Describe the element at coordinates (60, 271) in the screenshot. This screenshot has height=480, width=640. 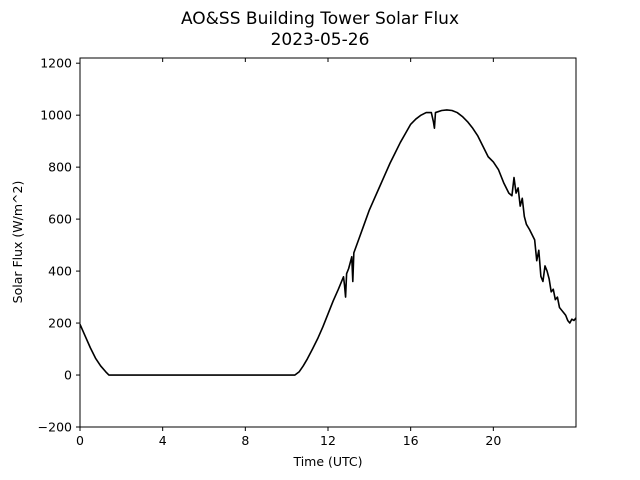
I see `y-tick-label: 400` at that location.